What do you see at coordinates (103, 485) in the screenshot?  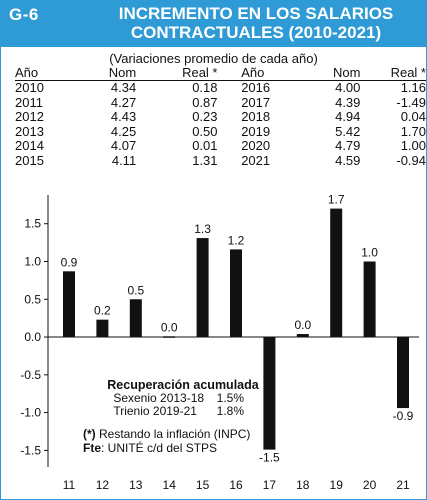 I see `x-tick-label: 12` at bounding box center [103, 485].